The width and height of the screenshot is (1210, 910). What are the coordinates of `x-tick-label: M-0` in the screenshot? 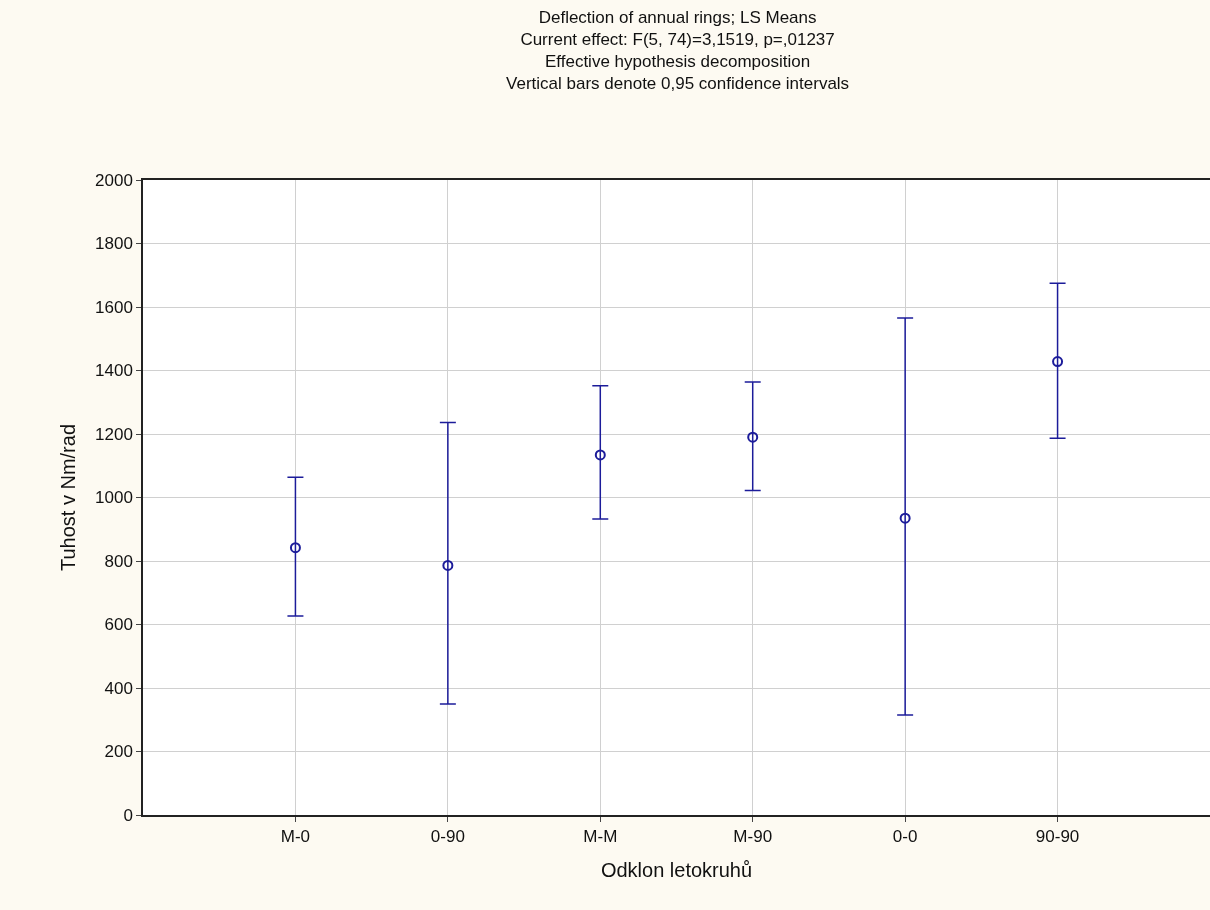 It's located at (295, 837).